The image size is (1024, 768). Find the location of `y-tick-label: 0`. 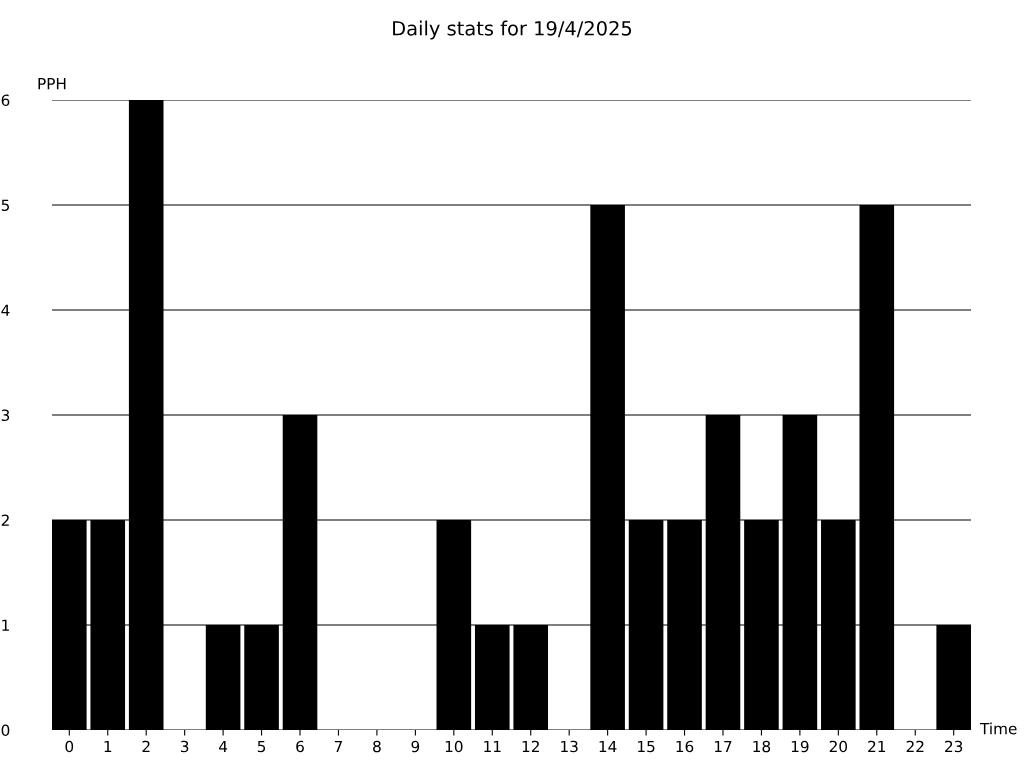

y-tick-label: 0 is located at coordinates (5, 730).